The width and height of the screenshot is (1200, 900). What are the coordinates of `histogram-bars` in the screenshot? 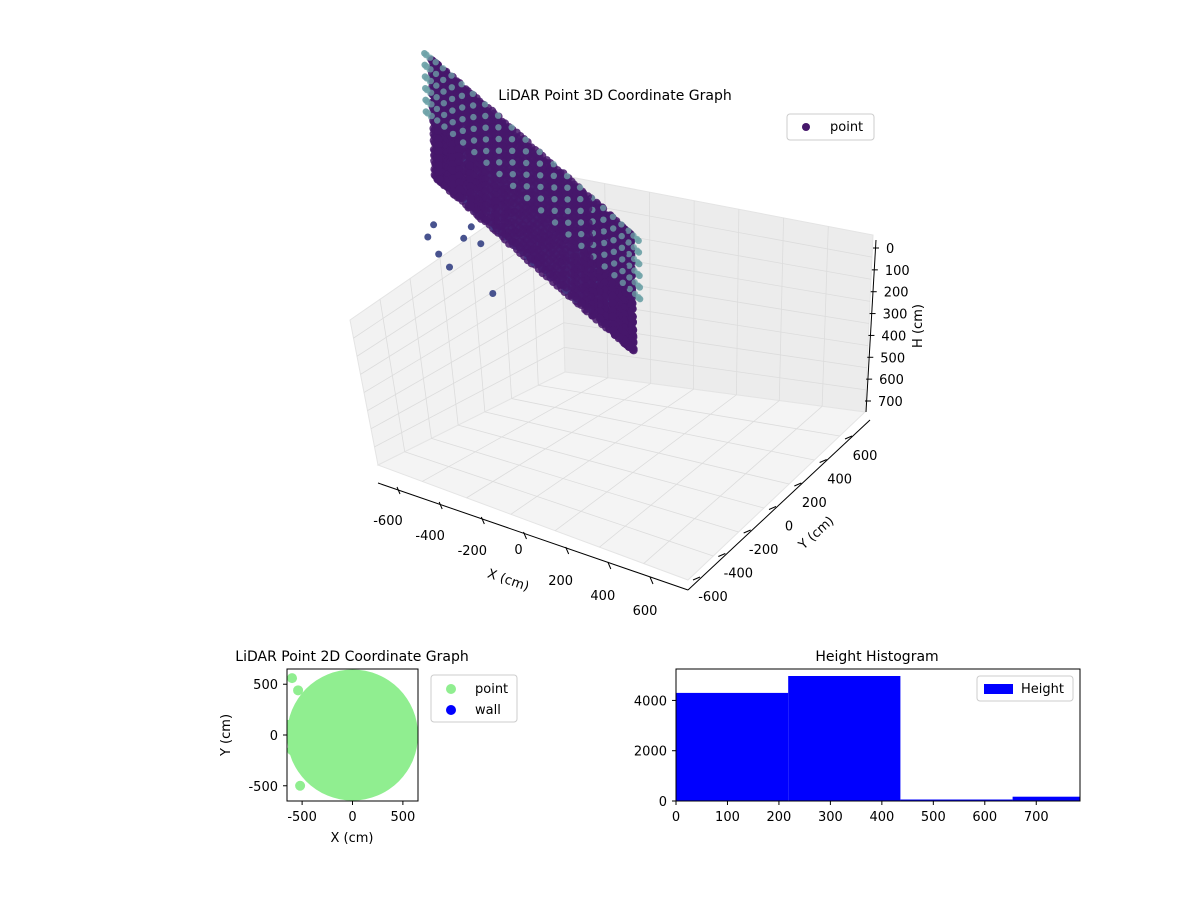 It's located at (878, 738).